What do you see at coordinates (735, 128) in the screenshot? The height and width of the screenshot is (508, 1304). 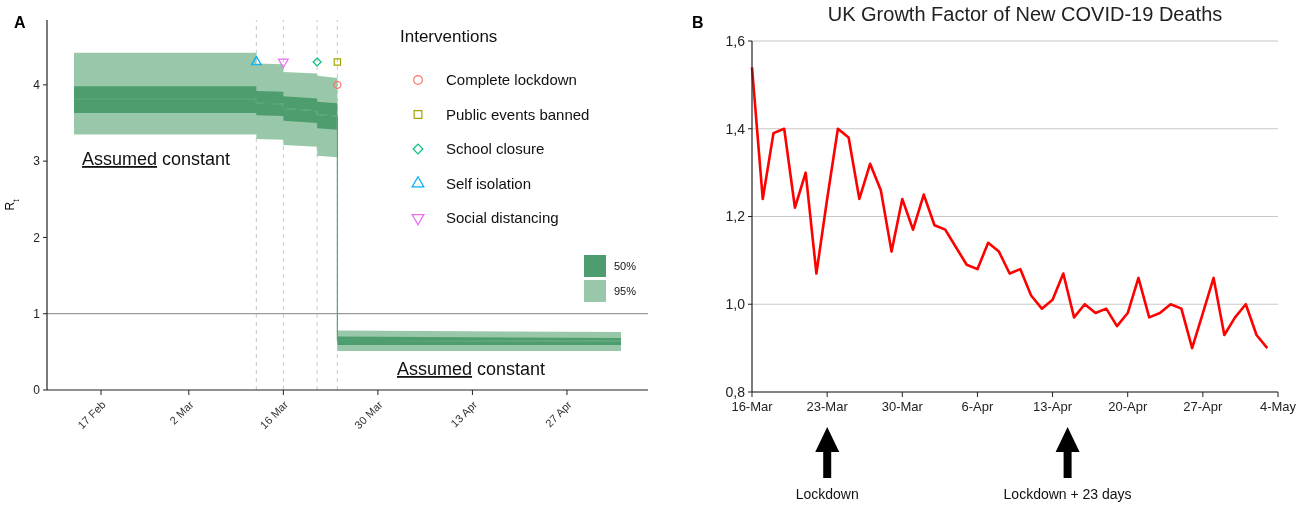 I see `y-tick-label: 1,4` at bounding box center [735, 128].